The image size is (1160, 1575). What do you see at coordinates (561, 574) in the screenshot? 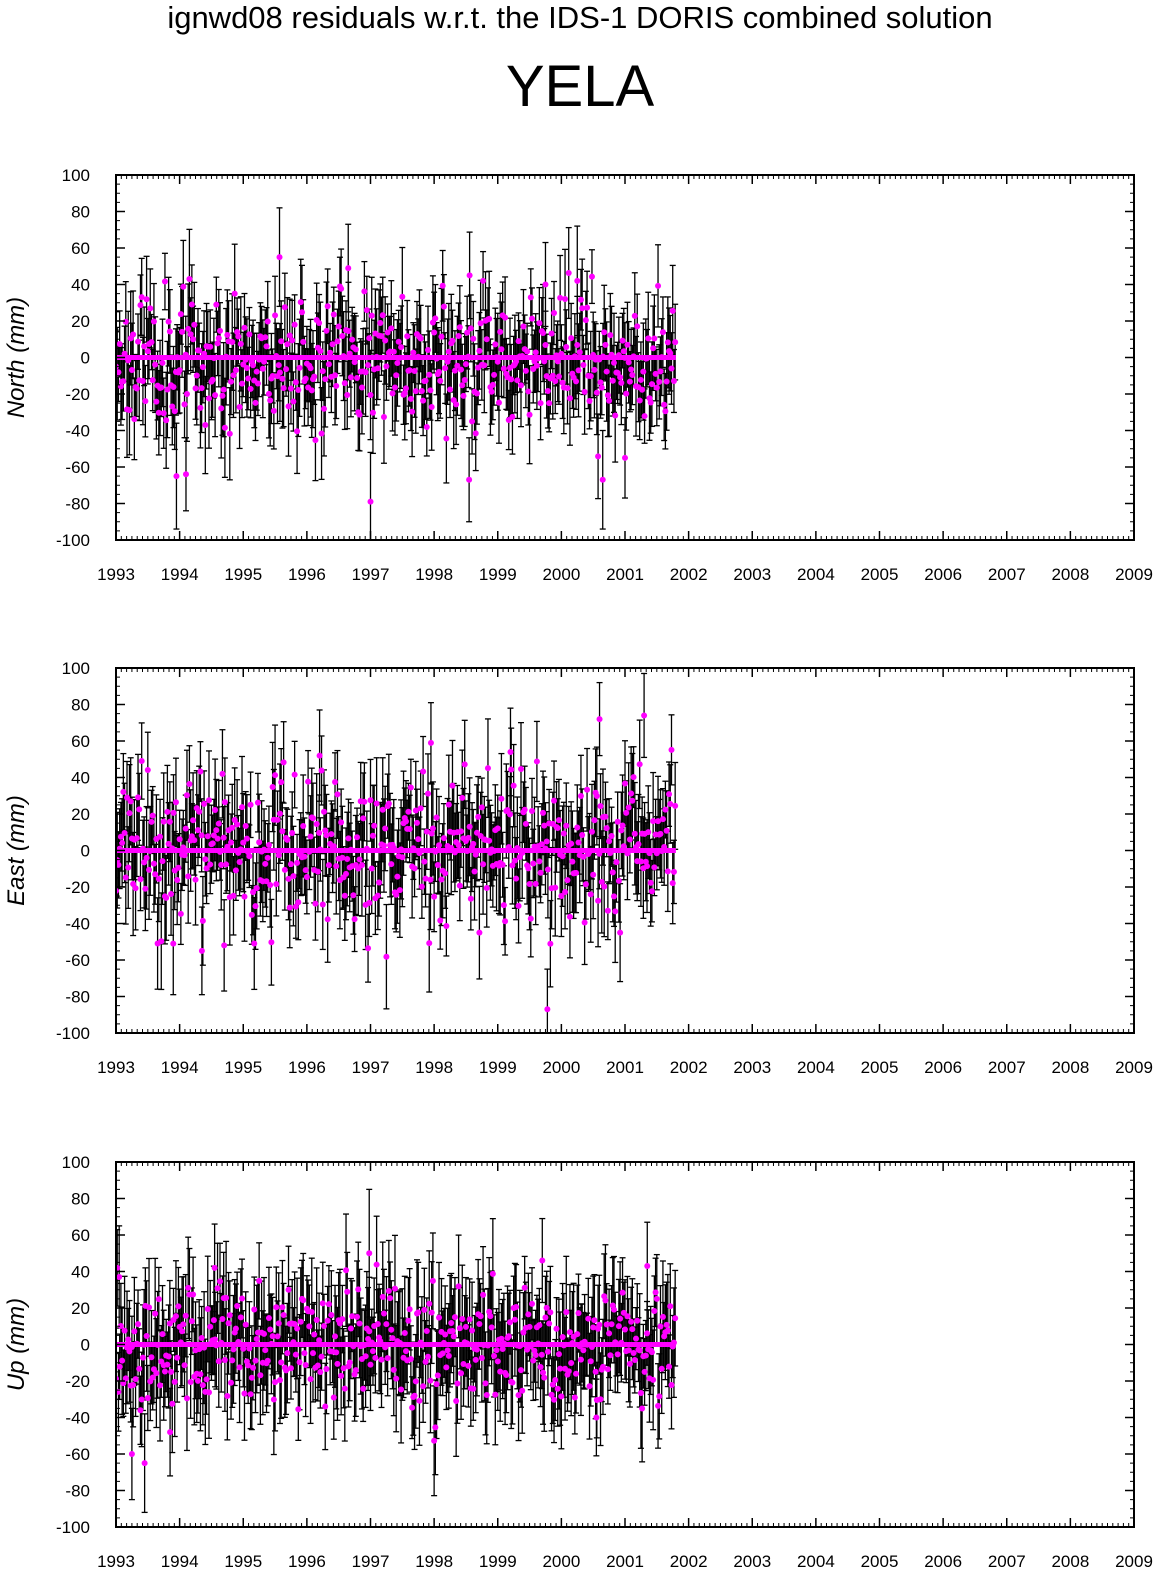
I see `x-tick-label: 2000` at bounding box center [561, 574].